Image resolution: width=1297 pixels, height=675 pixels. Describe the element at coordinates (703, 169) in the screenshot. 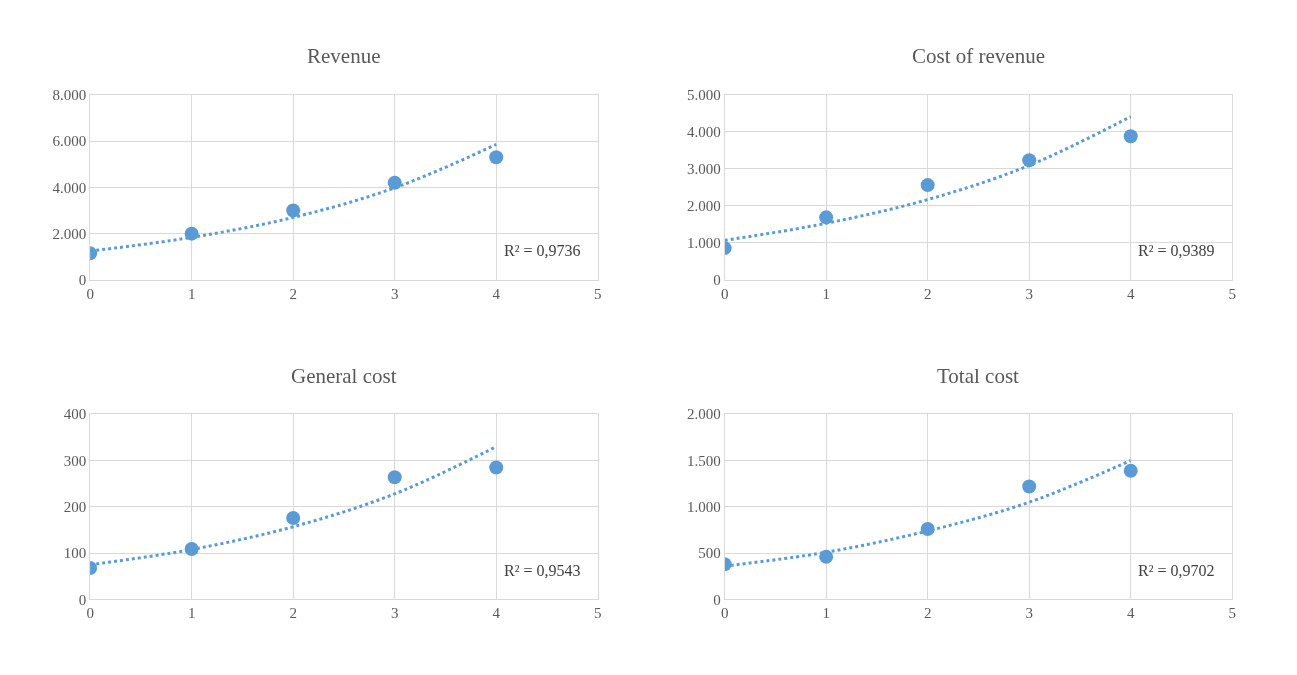

I see `y-tick-label: 3.000` at that location.